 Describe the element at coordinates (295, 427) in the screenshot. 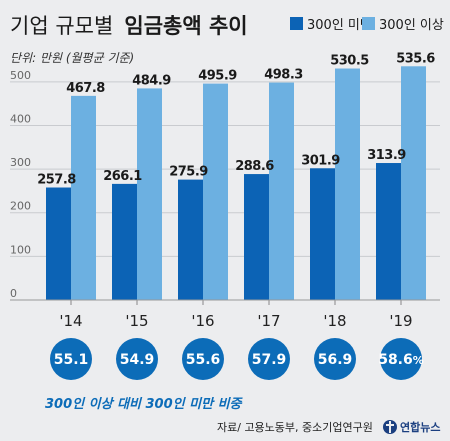

I see `source-note: 자료/ 고용노동부, 중소기업연구원` at that location.